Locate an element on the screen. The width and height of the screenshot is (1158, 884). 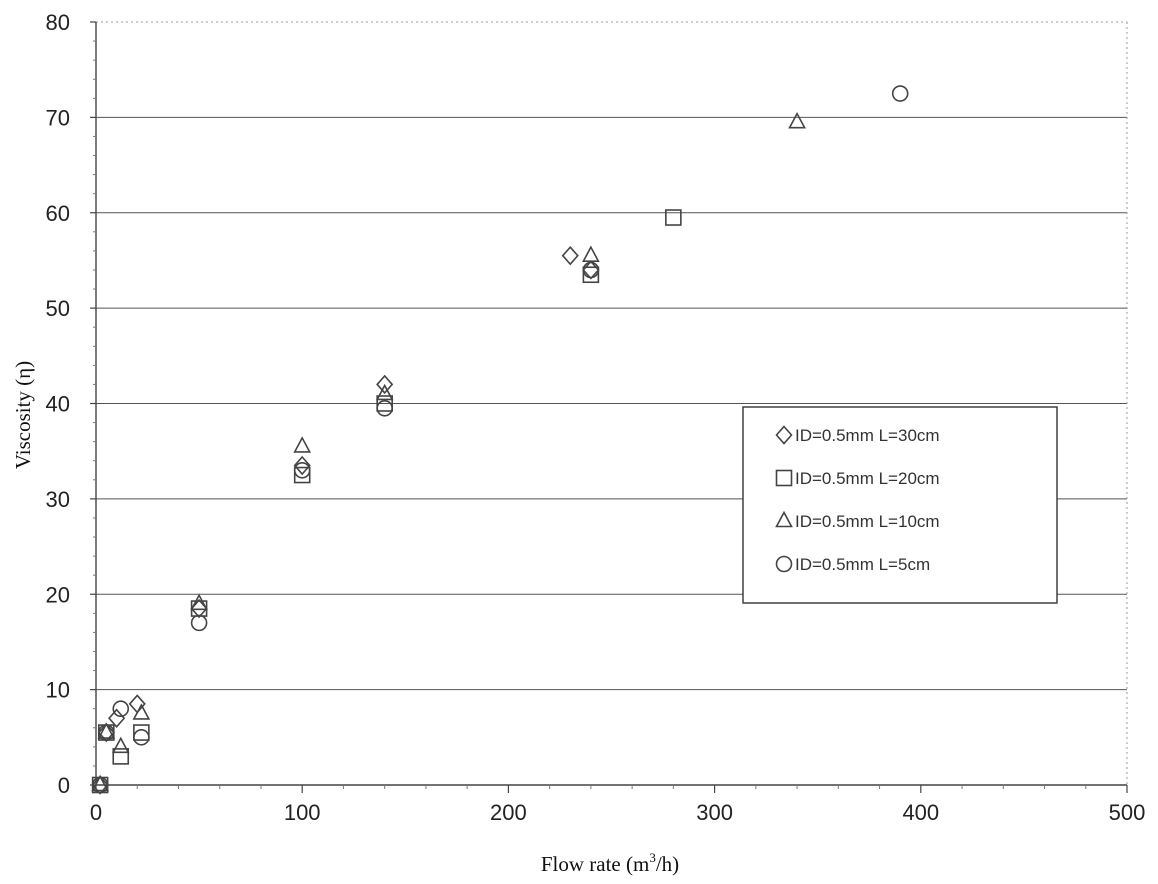
legend-square-icon is located at coordinates (784, 478).